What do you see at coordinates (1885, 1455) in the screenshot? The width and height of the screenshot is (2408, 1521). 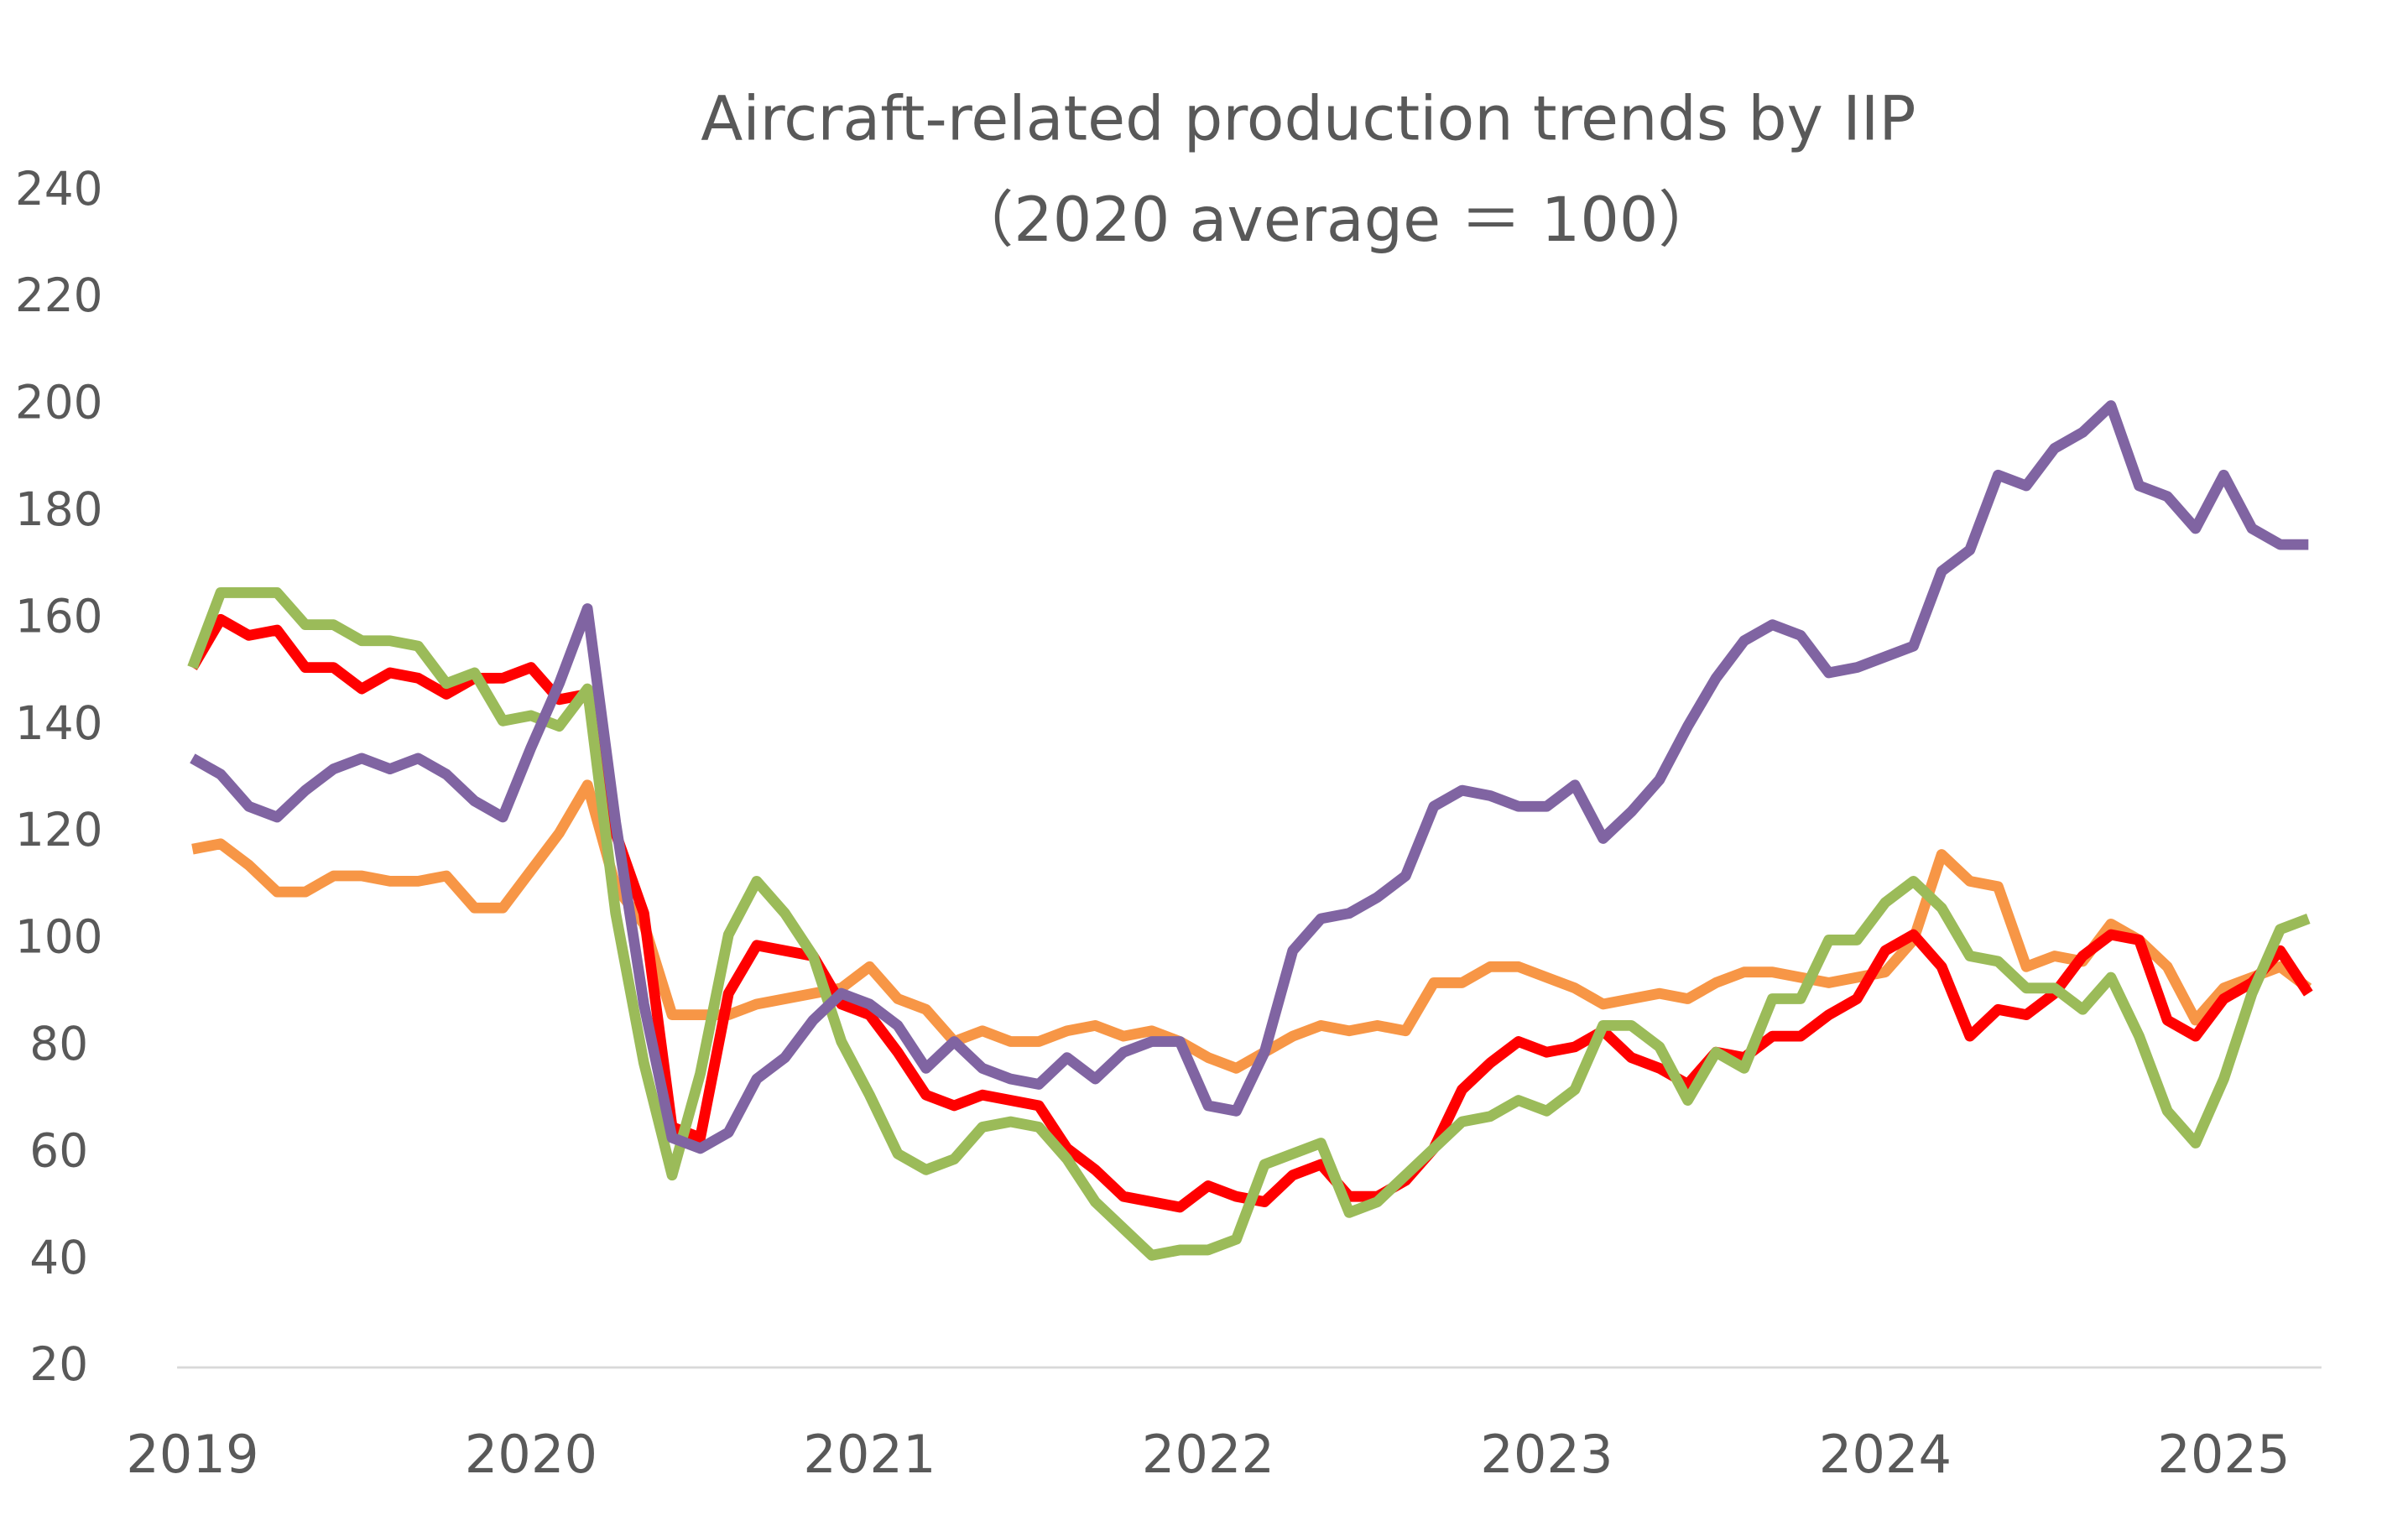 I see `x-tick-label: 2024` at bounding box center [1885, 1455].